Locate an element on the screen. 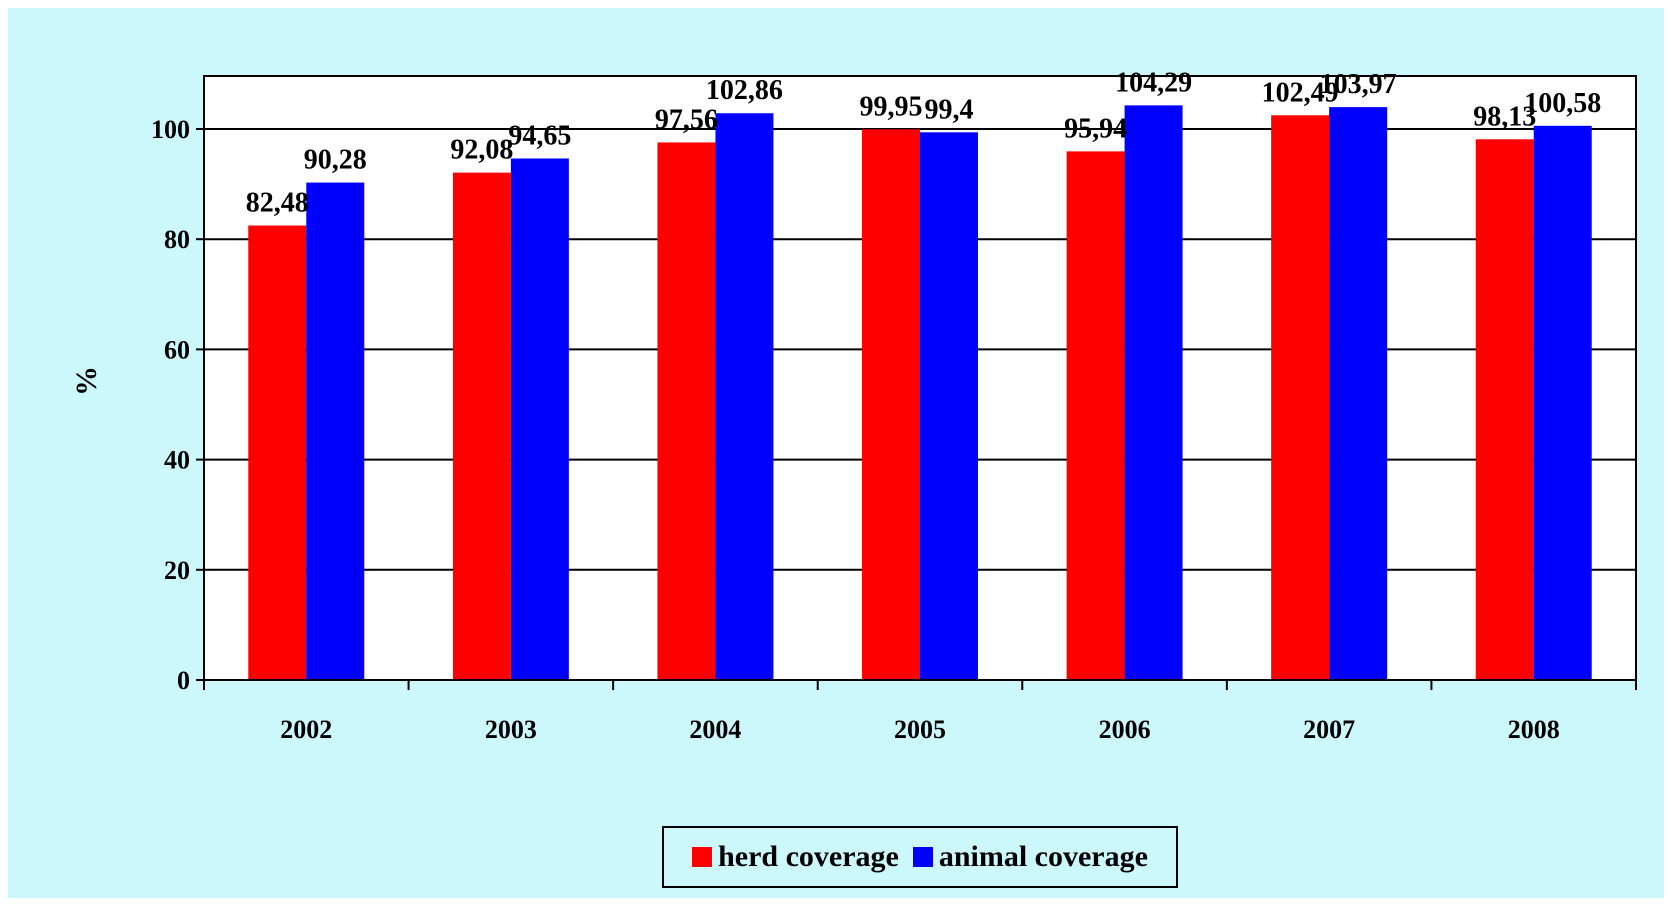 This screenshot has height=906, width=1672. data-label-animal-coverage-2005: 99,4 is located at coordinates (949, 109).